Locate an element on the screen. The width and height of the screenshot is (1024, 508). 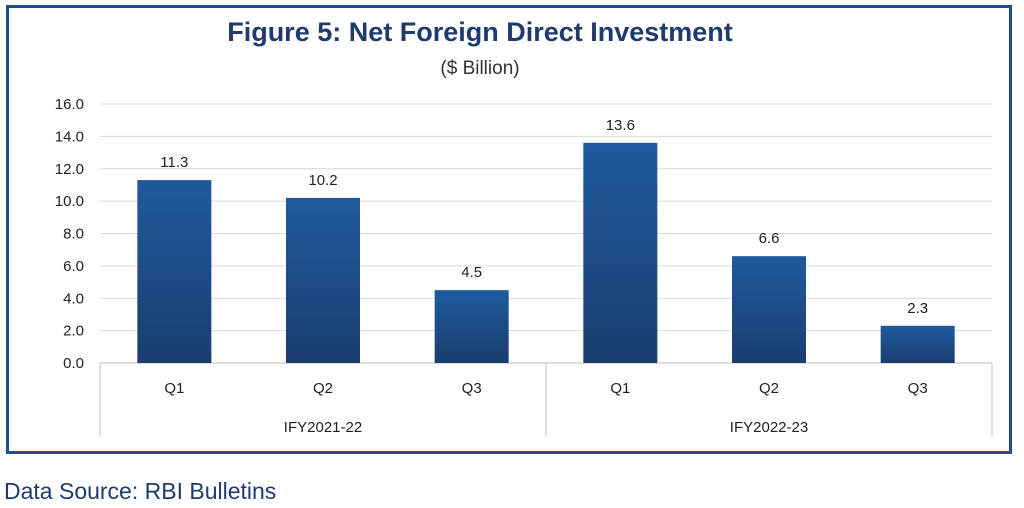
y-tick-label: 8.0 is located at coordinates (73, 234).